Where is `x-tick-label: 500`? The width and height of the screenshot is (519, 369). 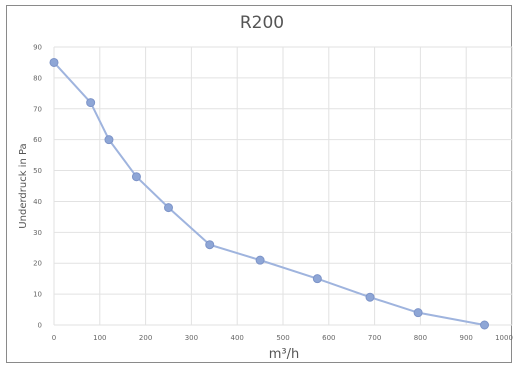 x-tick-label: 500 is located at coordinates (282, 338).